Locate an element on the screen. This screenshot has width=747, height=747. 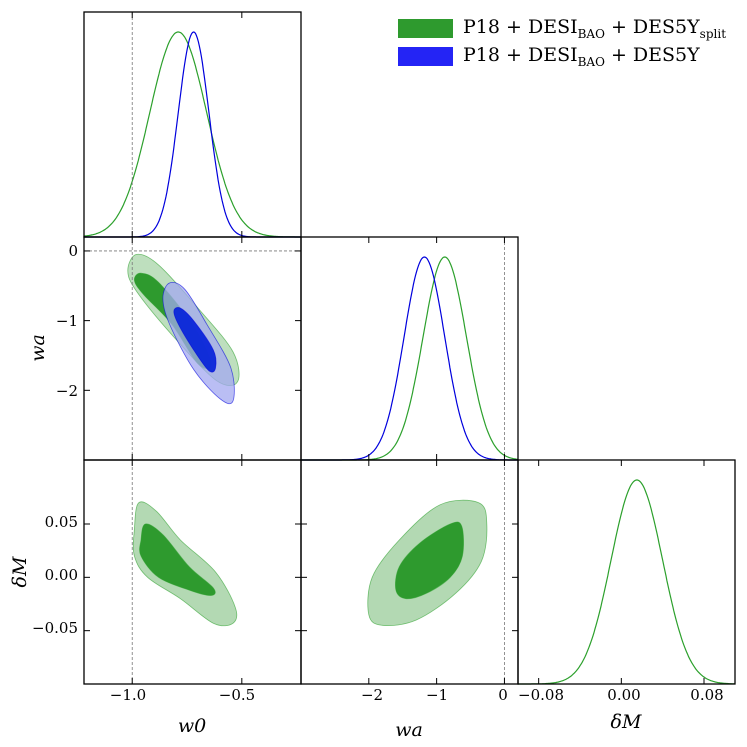
contour-split-w0-dM-inner is located at coordinates (177, 559).